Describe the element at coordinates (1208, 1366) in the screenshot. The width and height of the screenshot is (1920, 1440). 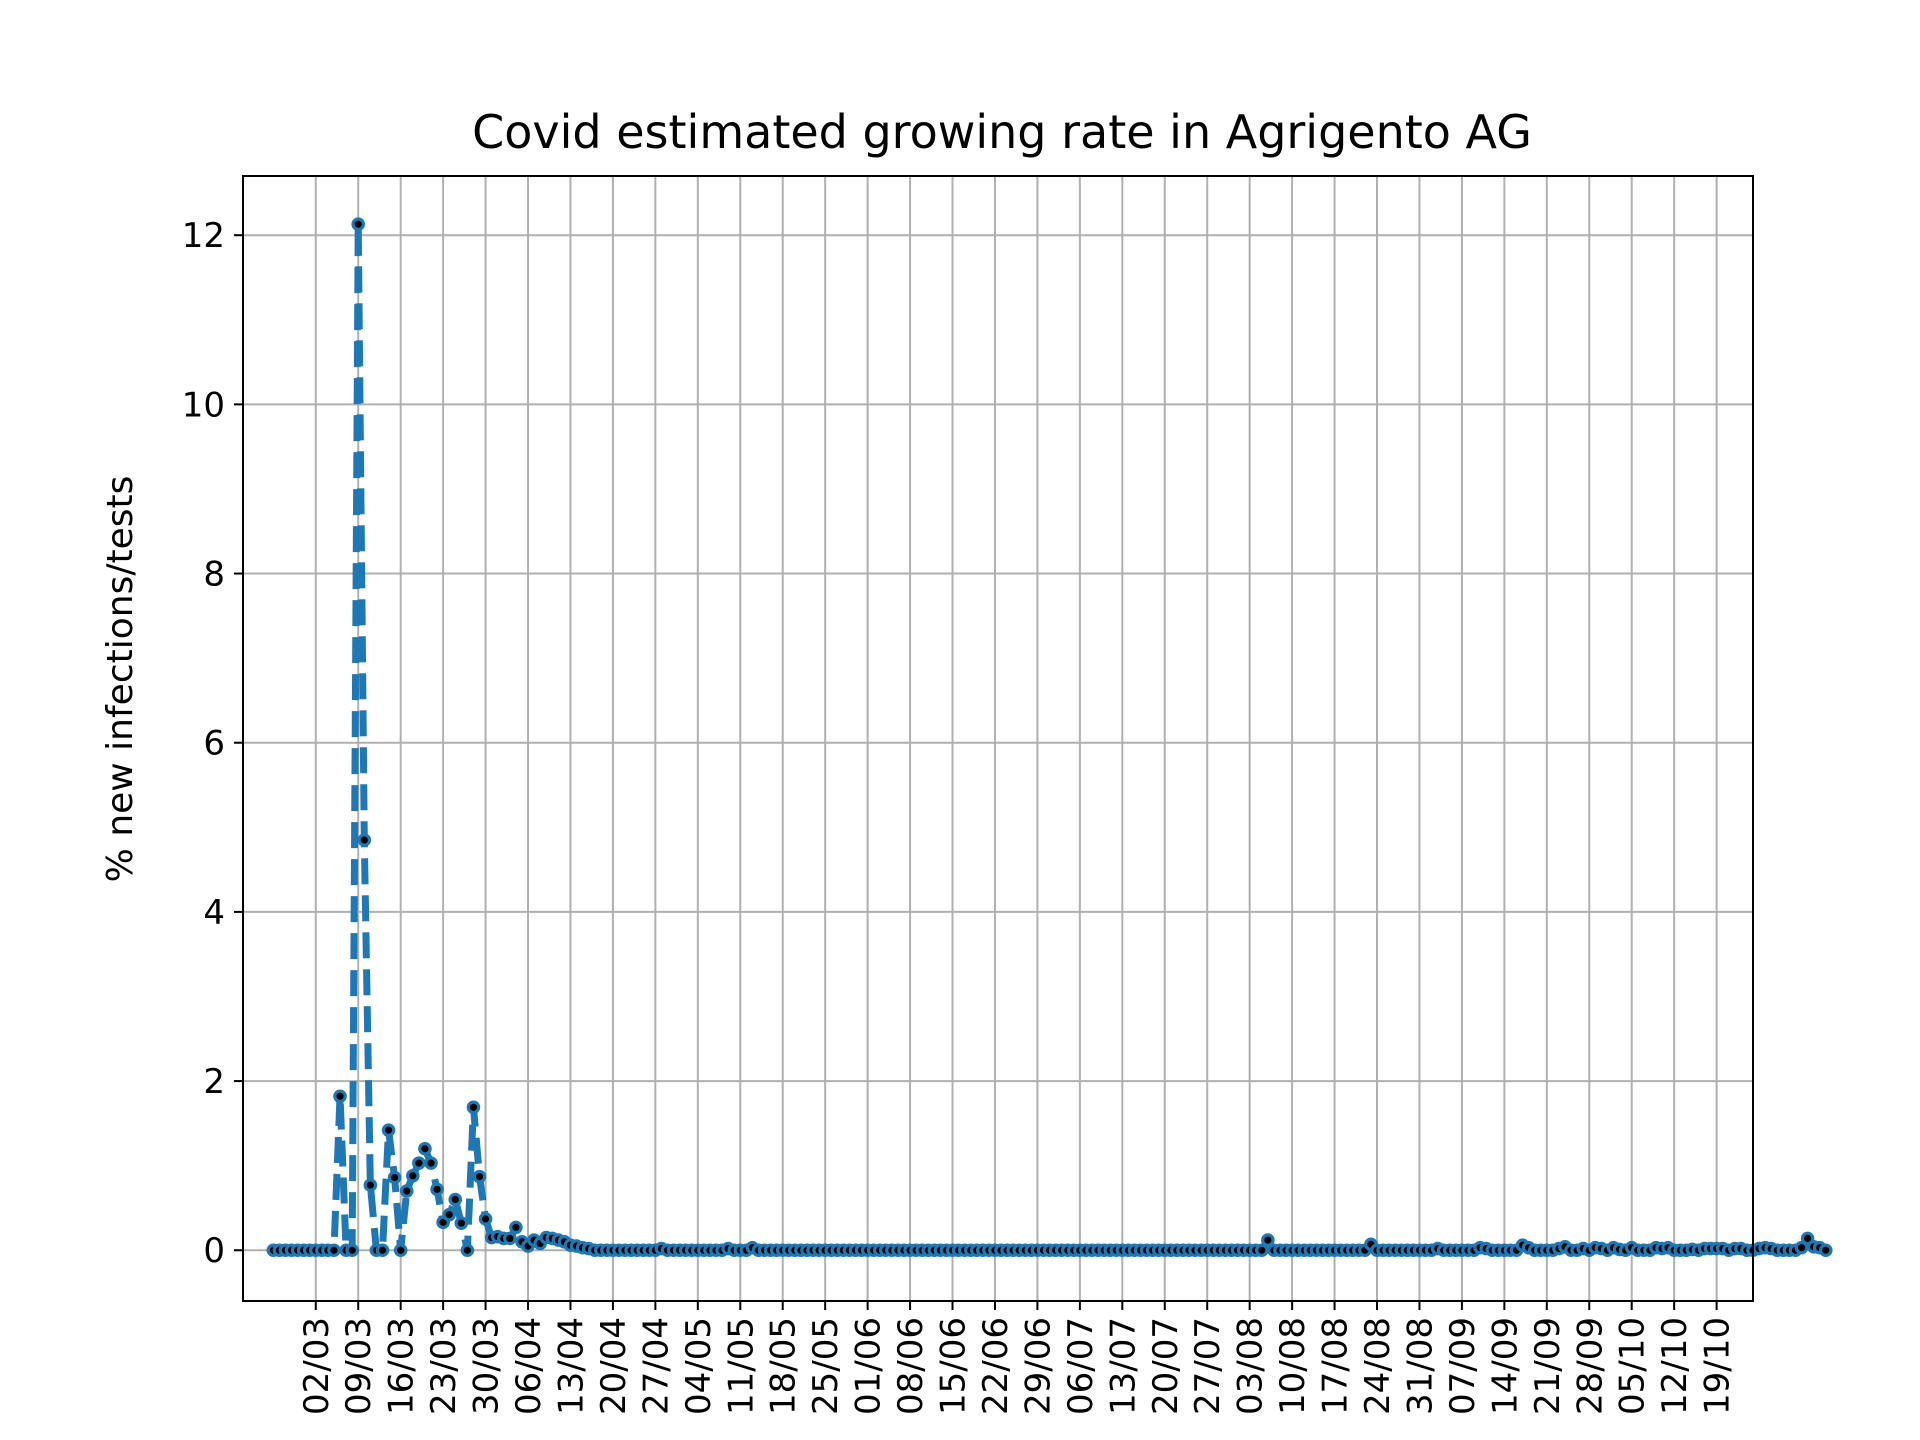
I see `x-tick-label: 27/07` at that location.